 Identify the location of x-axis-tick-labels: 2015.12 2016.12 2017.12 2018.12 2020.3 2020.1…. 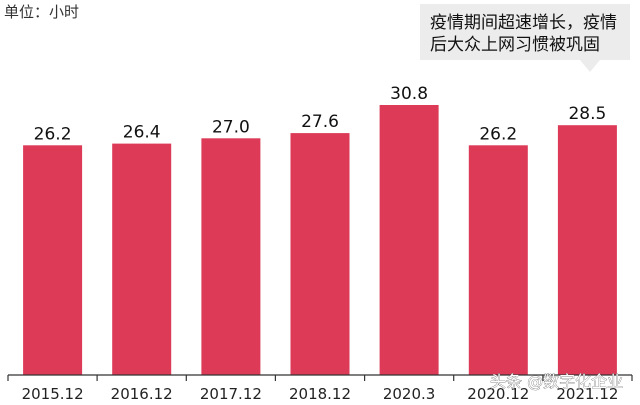
(320, 394).